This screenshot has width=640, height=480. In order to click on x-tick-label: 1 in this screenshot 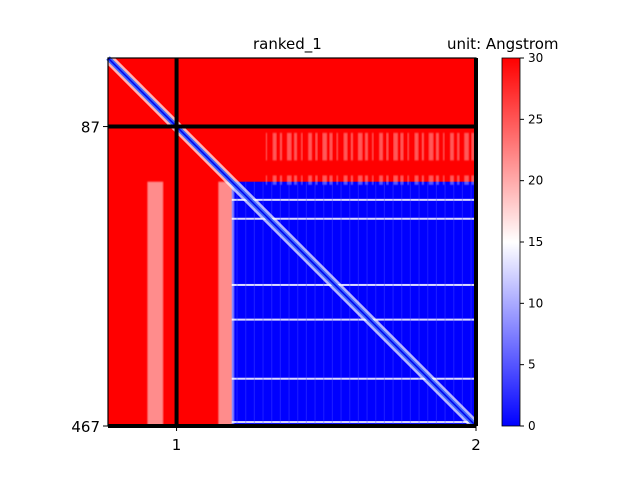, I will do `click(177, 445)`.